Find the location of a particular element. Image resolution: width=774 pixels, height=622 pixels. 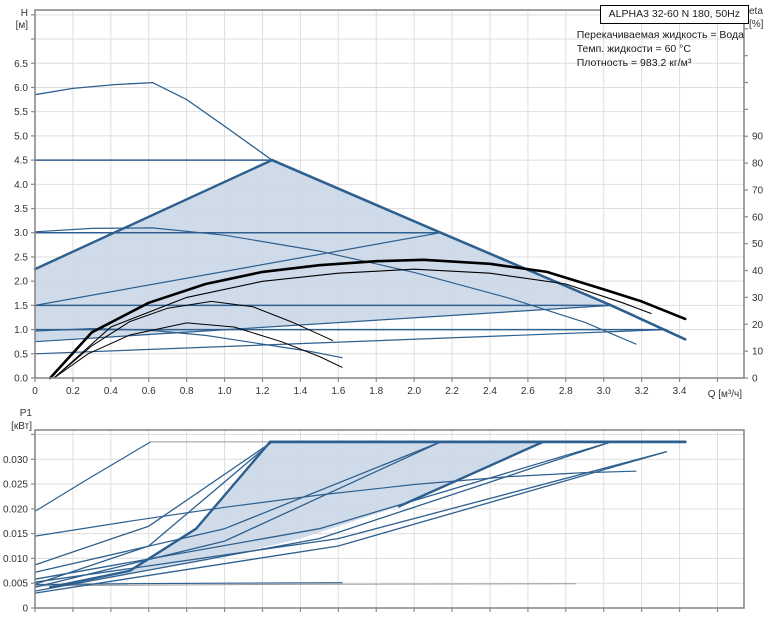

y-right-tick-label: 40 is located at coordinates (758, 271).